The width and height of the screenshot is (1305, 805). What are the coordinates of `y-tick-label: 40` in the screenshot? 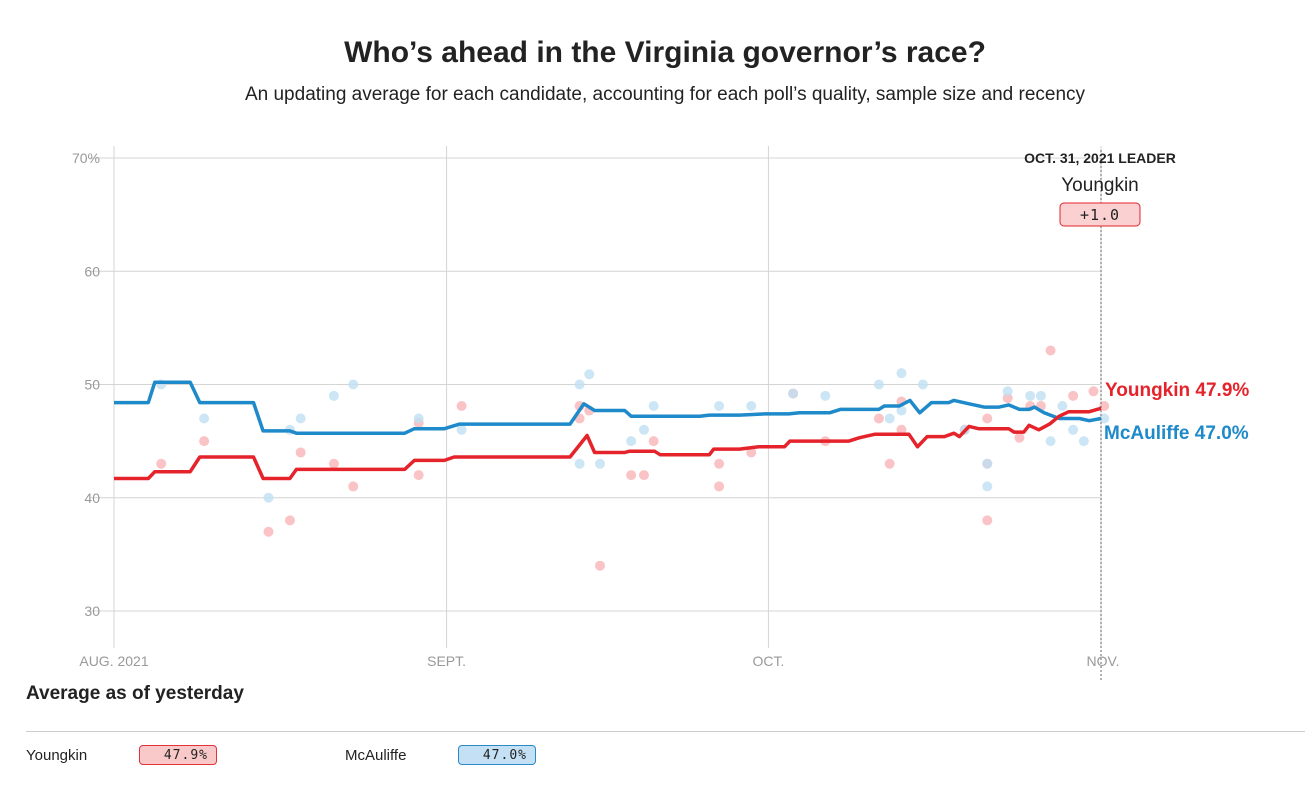 It's located at (92, 498).